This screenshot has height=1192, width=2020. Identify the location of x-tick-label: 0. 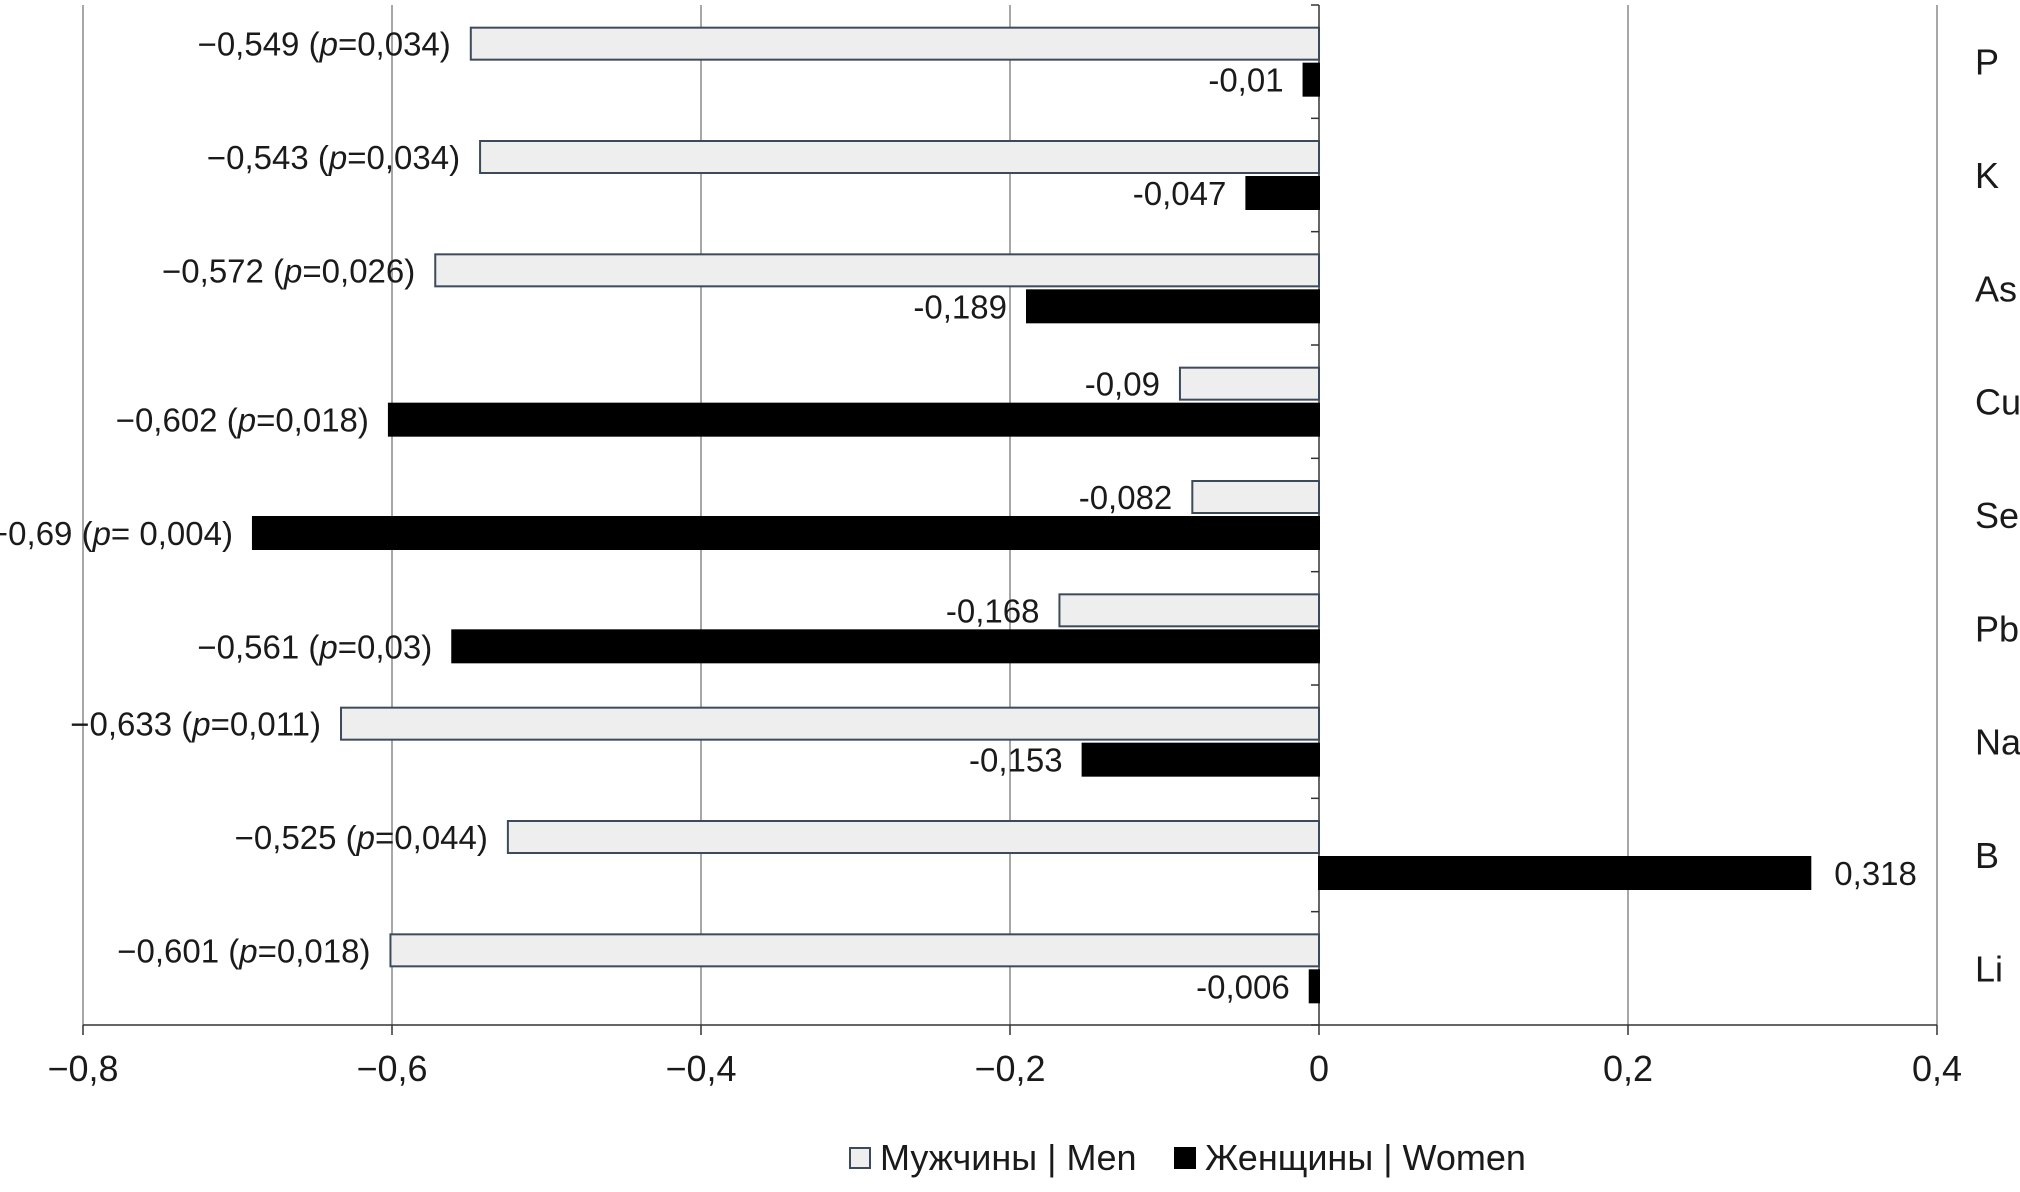
(1319, 1068).